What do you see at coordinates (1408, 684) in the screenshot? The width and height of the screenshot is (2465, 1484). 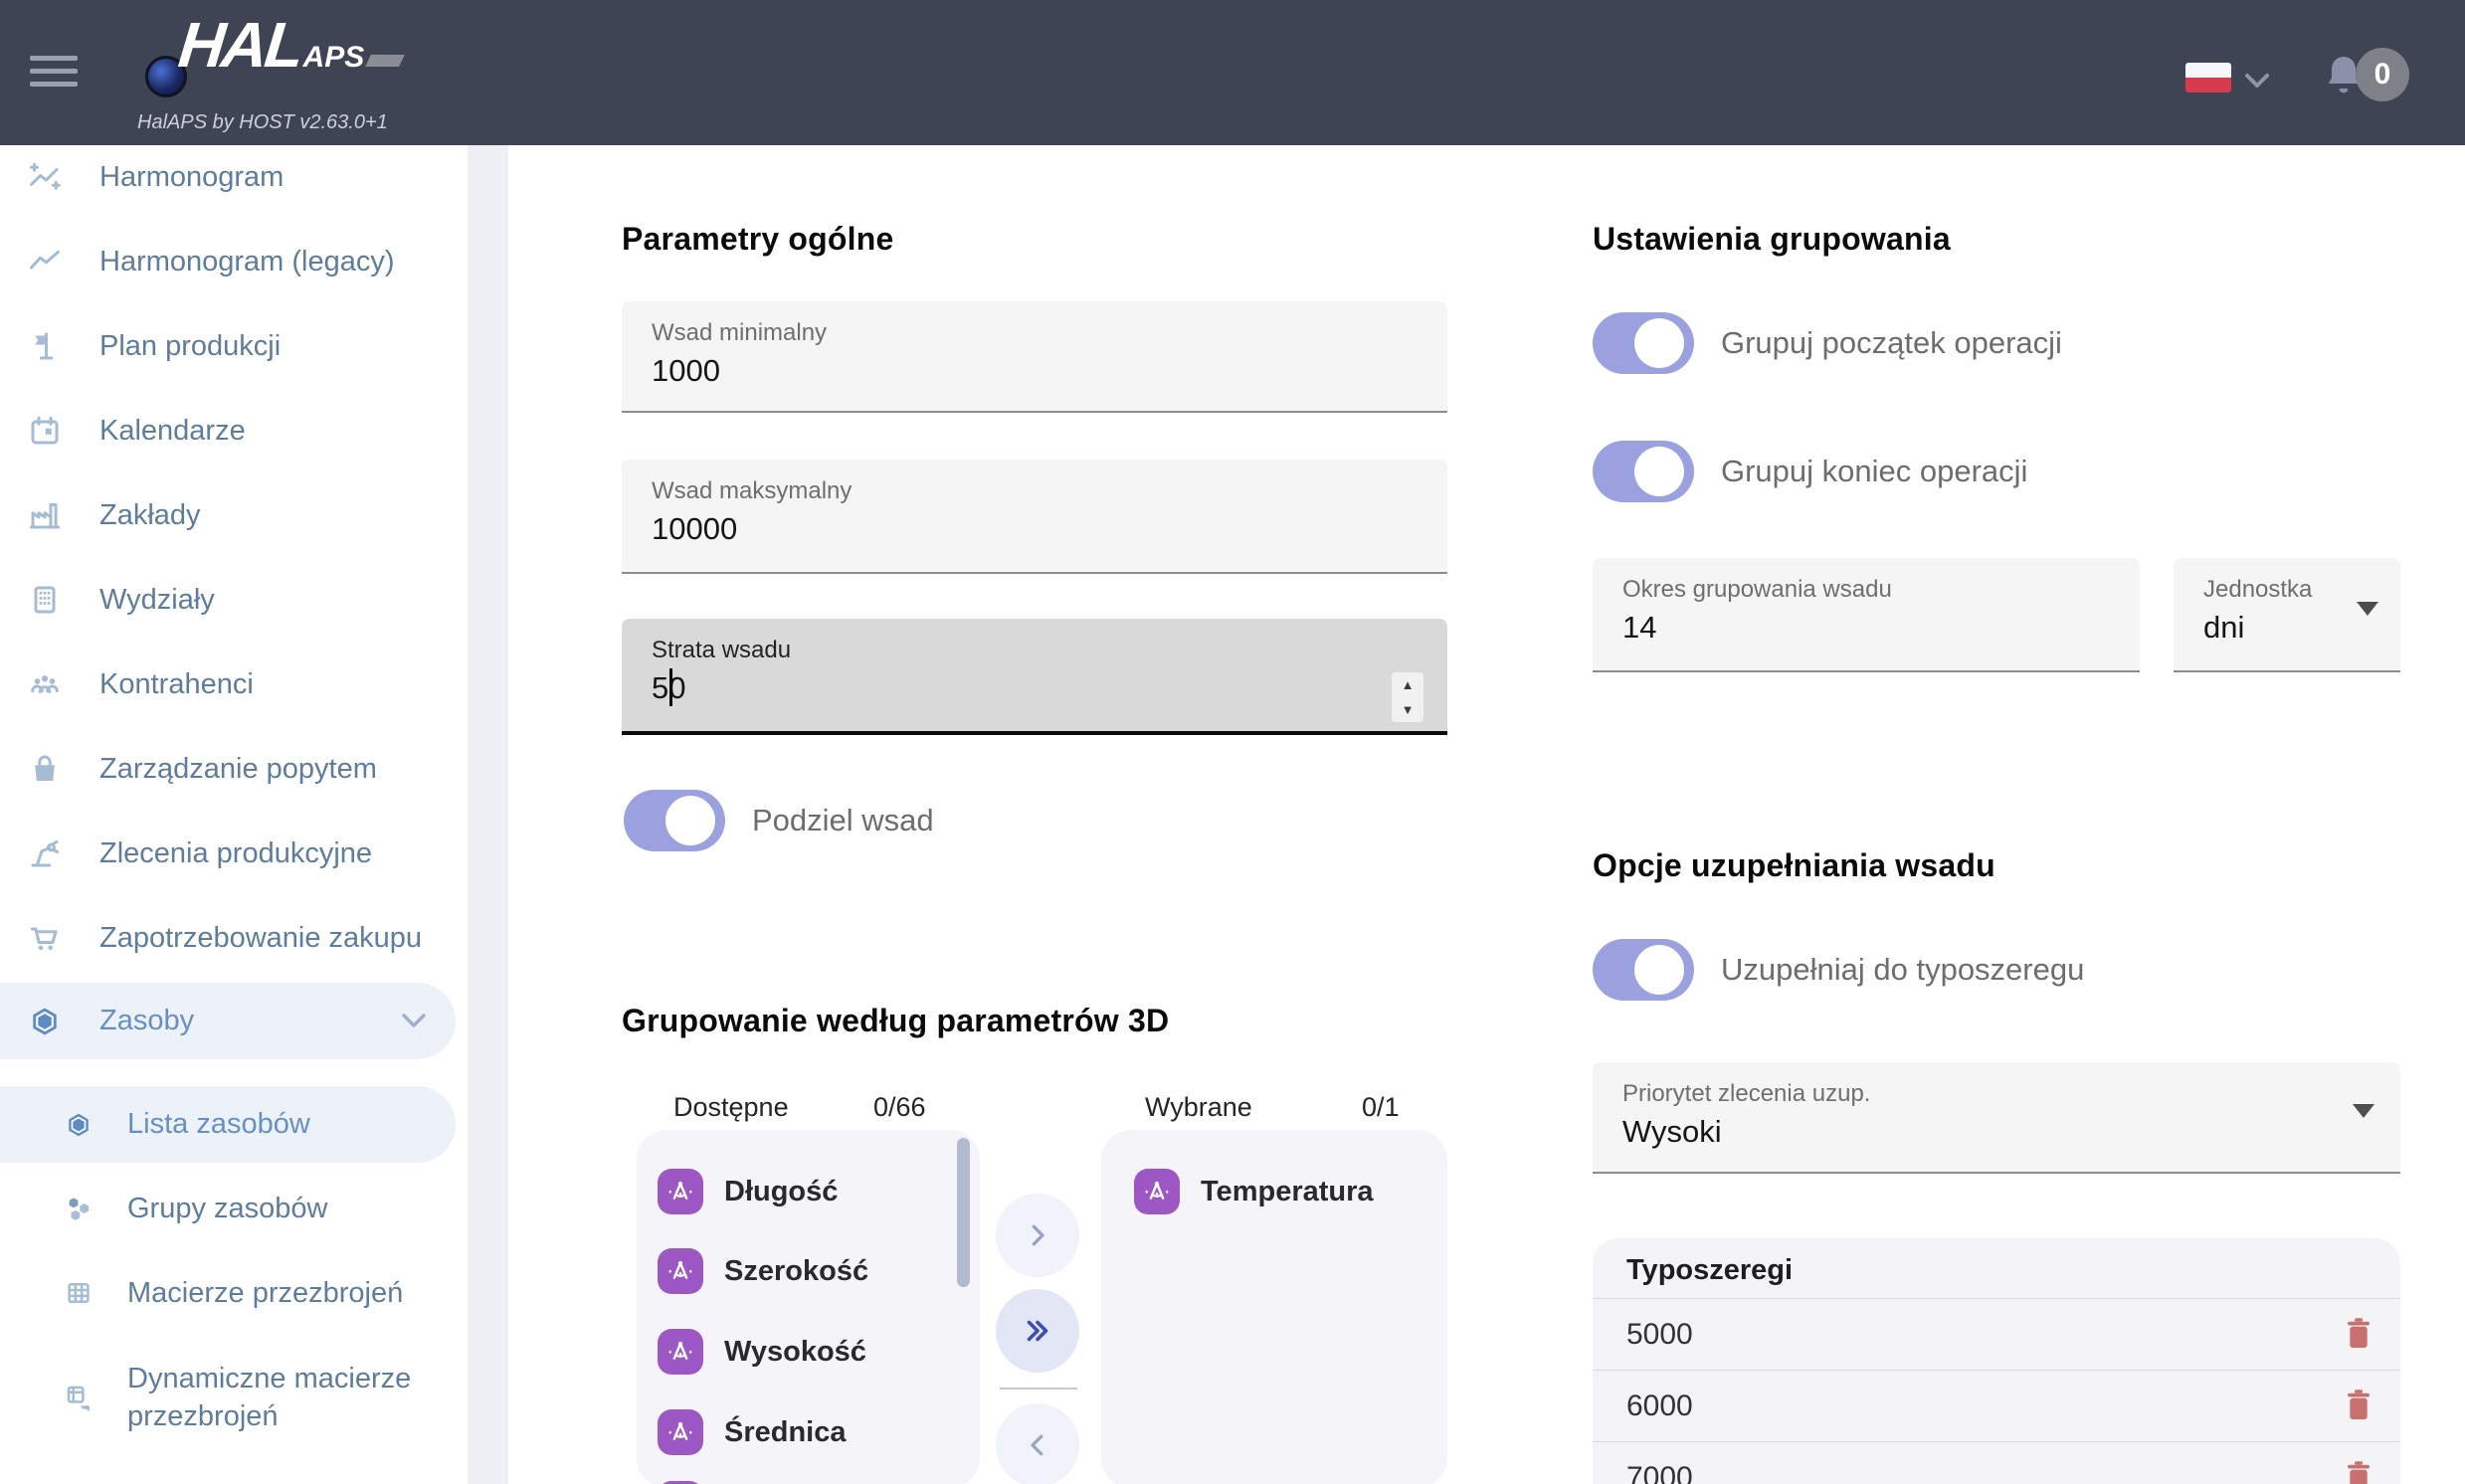 I see `spinner-up-icon: ▲` at bounding box center [1408, 684].